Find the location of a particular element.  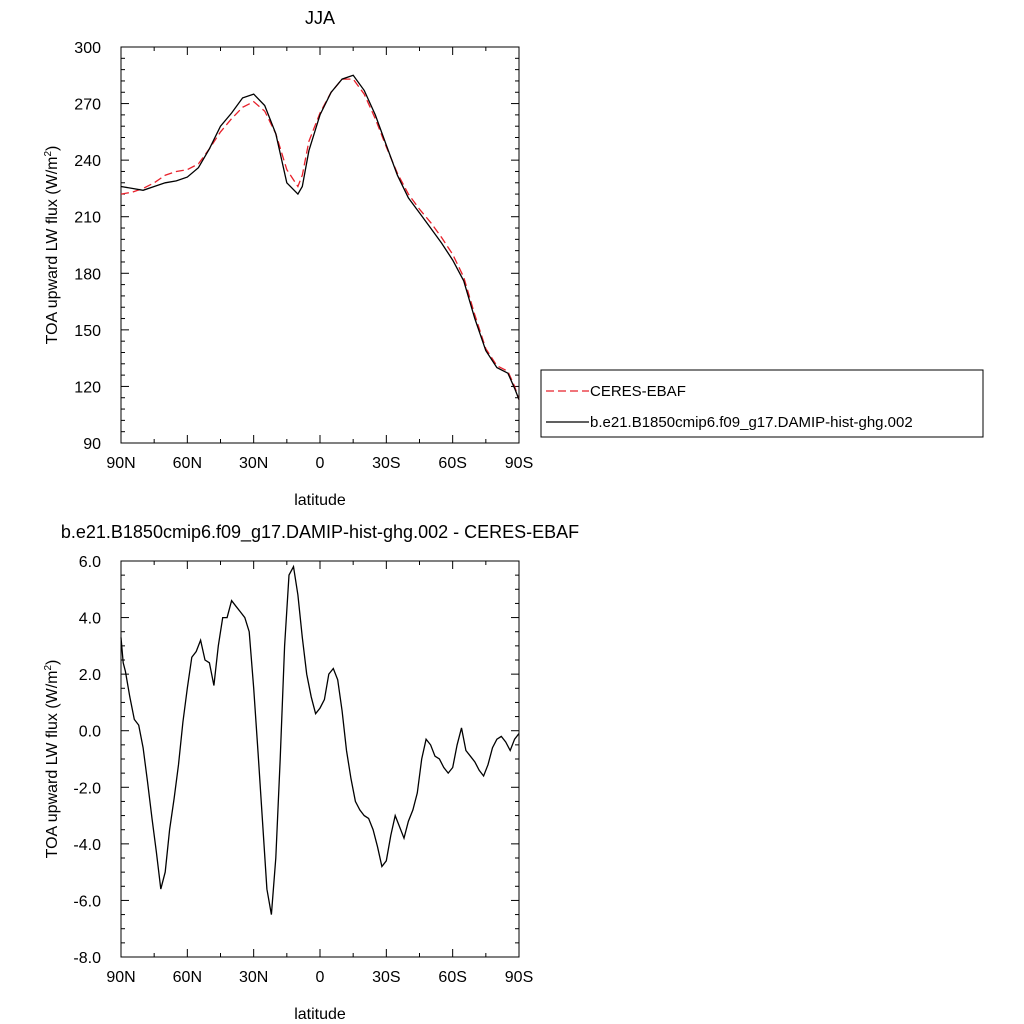

legend-box is located at coordinates (762, 403).